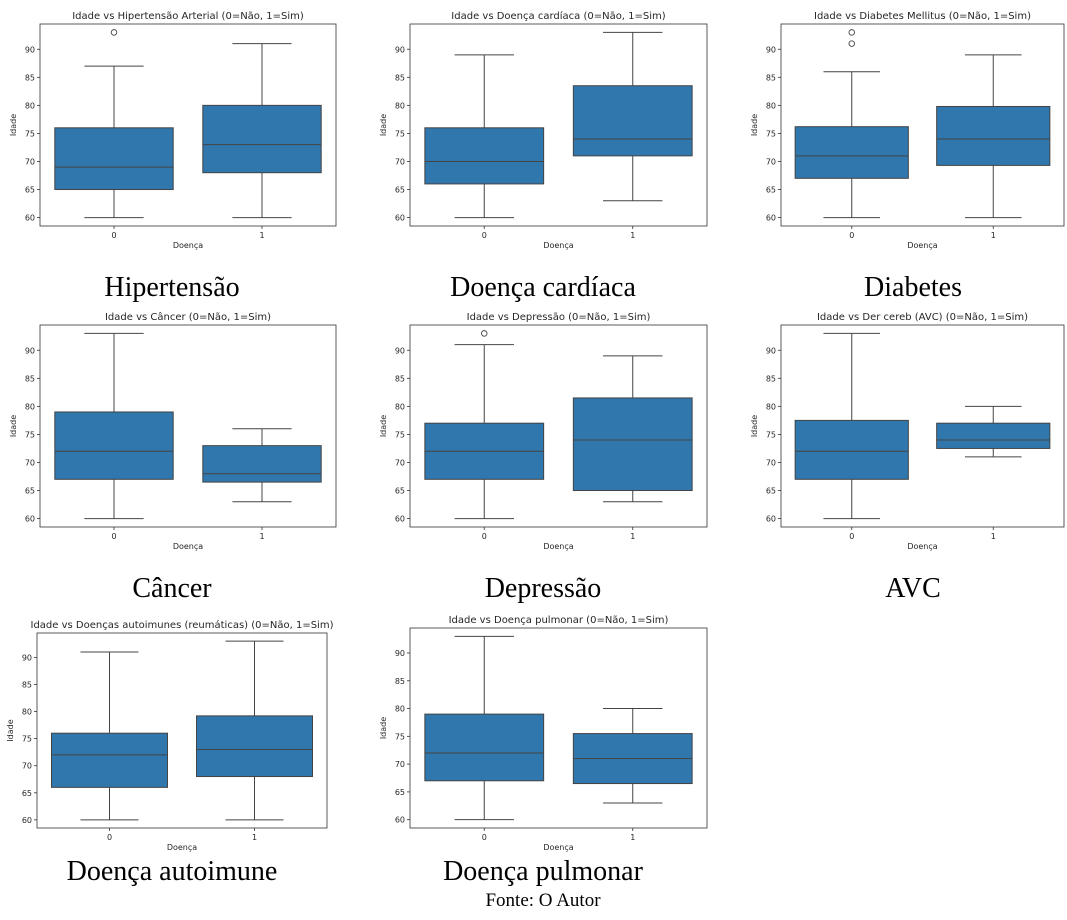 The width and height of the screenshot is (1067, 920). Describe the element at coordinates (188, 317) in the screenshot. I see `plot-title: Idade vs Câncer (0=Não, 1=Sim)` at that location.